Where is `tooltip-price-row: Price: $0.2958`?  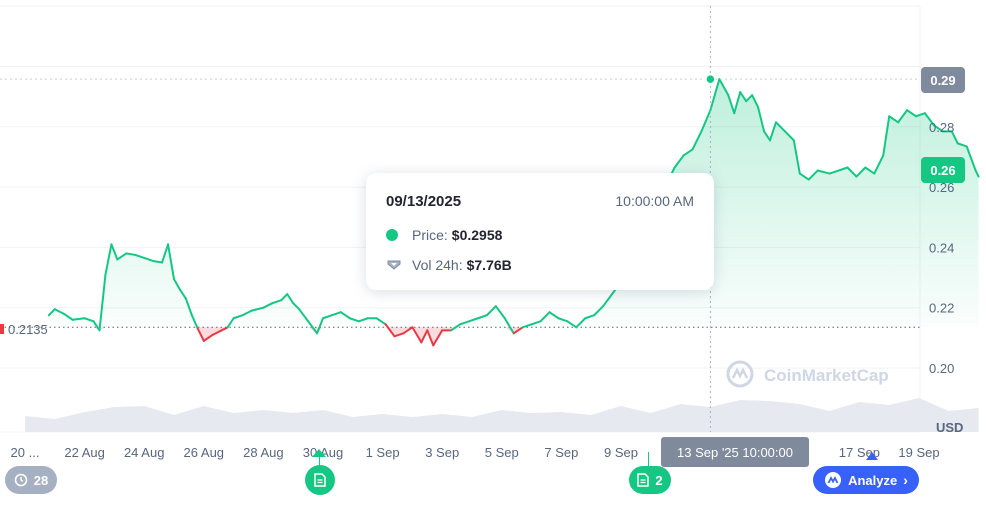 tooltip-price-row: Price: $0.2958 is located at coordinates (540, 235).